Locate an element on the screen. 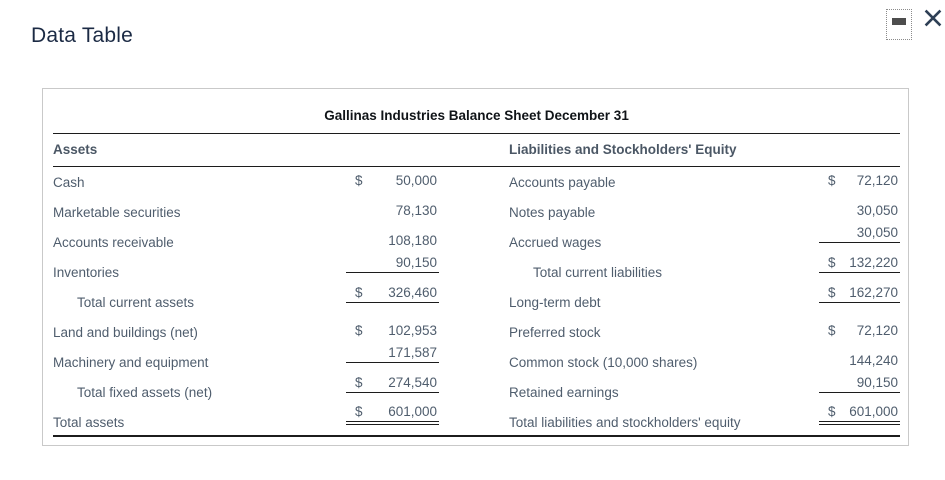  assets-row-amount: $274,540 is located at coordinates (392, 390).